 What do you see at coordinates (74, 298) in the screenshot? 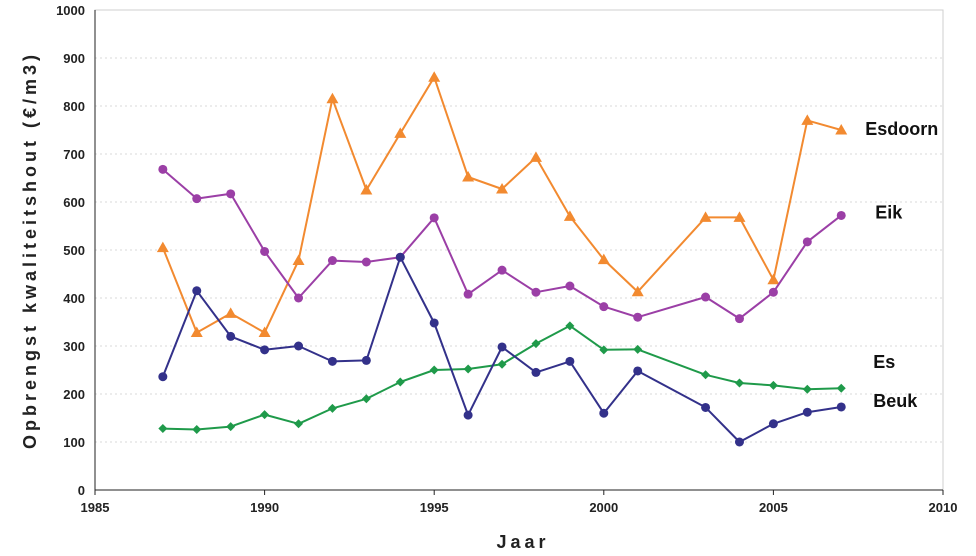
I see `y-tick-label: 400` at bounding box center [74, 298].